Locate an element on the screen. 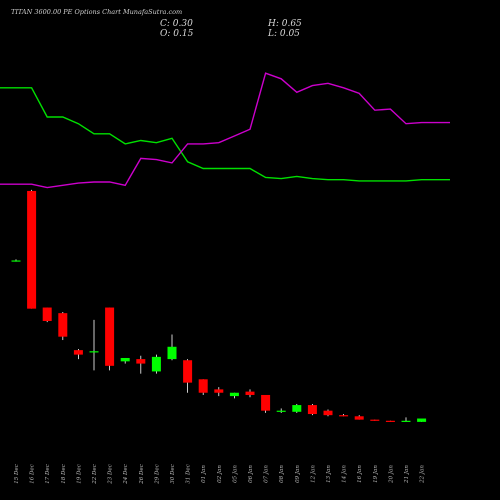 The height and width of the screenshot is (500, 500). x-tick-label: 22 Dec is located at coordinates (95, 474).